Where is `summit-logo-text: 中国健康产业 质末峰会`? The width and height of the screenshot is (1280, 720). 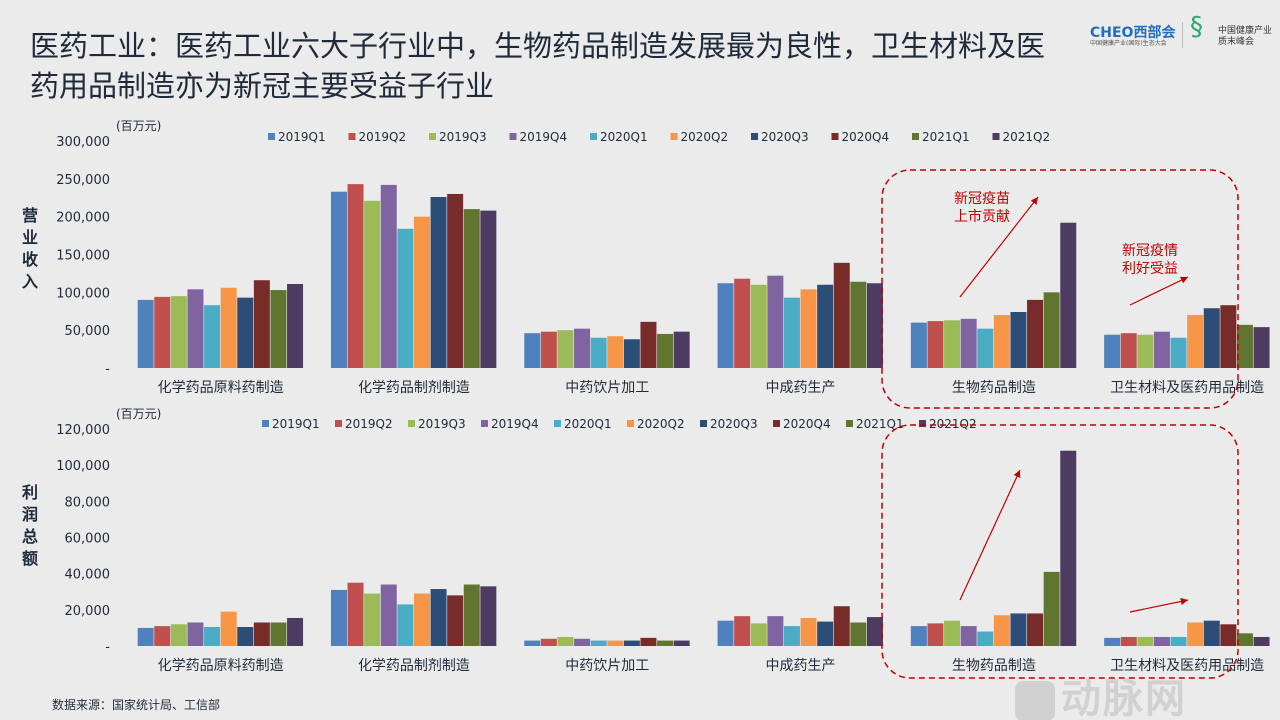 summit-logo-text: 中国健康产业 质末峰会 is located at coordinates (1245, 37).